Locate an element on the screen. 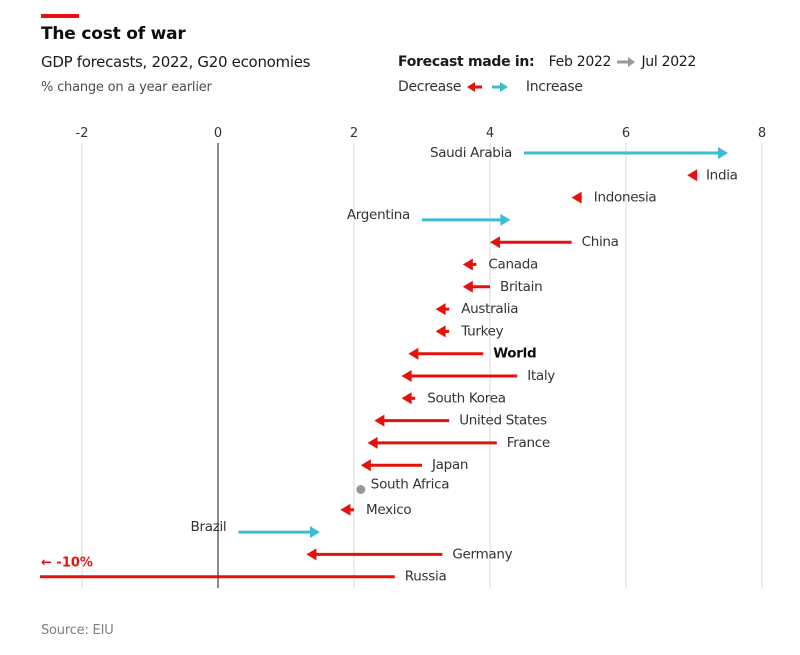  chart-title: The cost of war is located at coordinates (113, 34).